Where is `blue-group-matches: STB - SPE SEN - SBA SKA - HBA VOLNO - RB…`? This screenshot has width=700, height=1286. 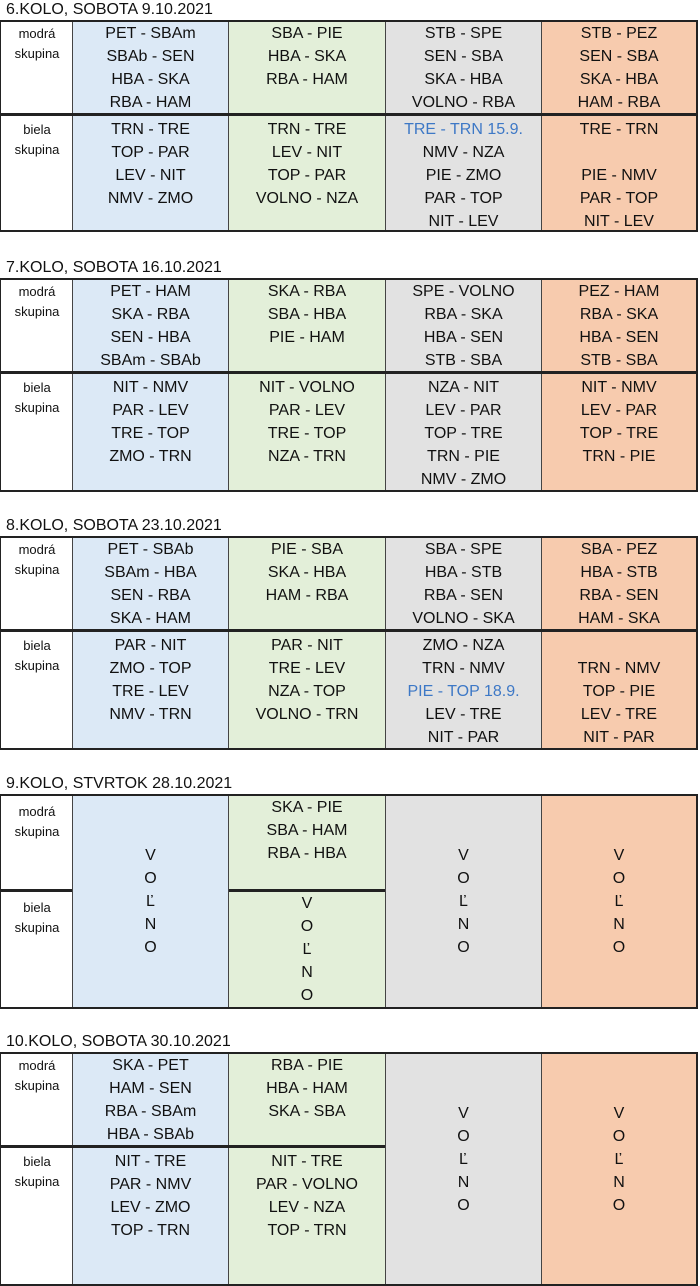
blue-group-matches: STB - SPE SEN - SBA SKA - HBA VOLNO - RB… is located at coordinates (463, 68).